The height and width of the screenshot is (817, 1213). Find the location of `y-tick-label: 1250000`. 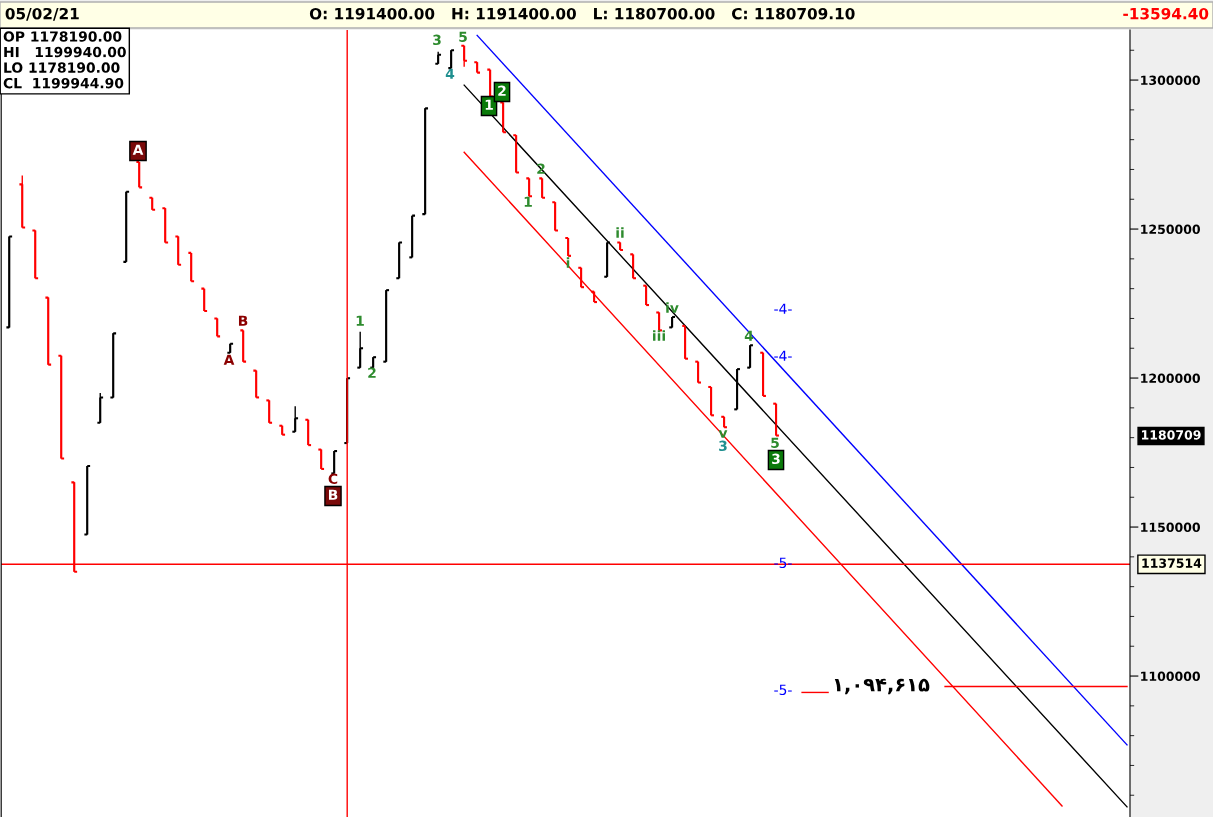

y-tick-label: 1250000 is located at coordinates (1171, 229).